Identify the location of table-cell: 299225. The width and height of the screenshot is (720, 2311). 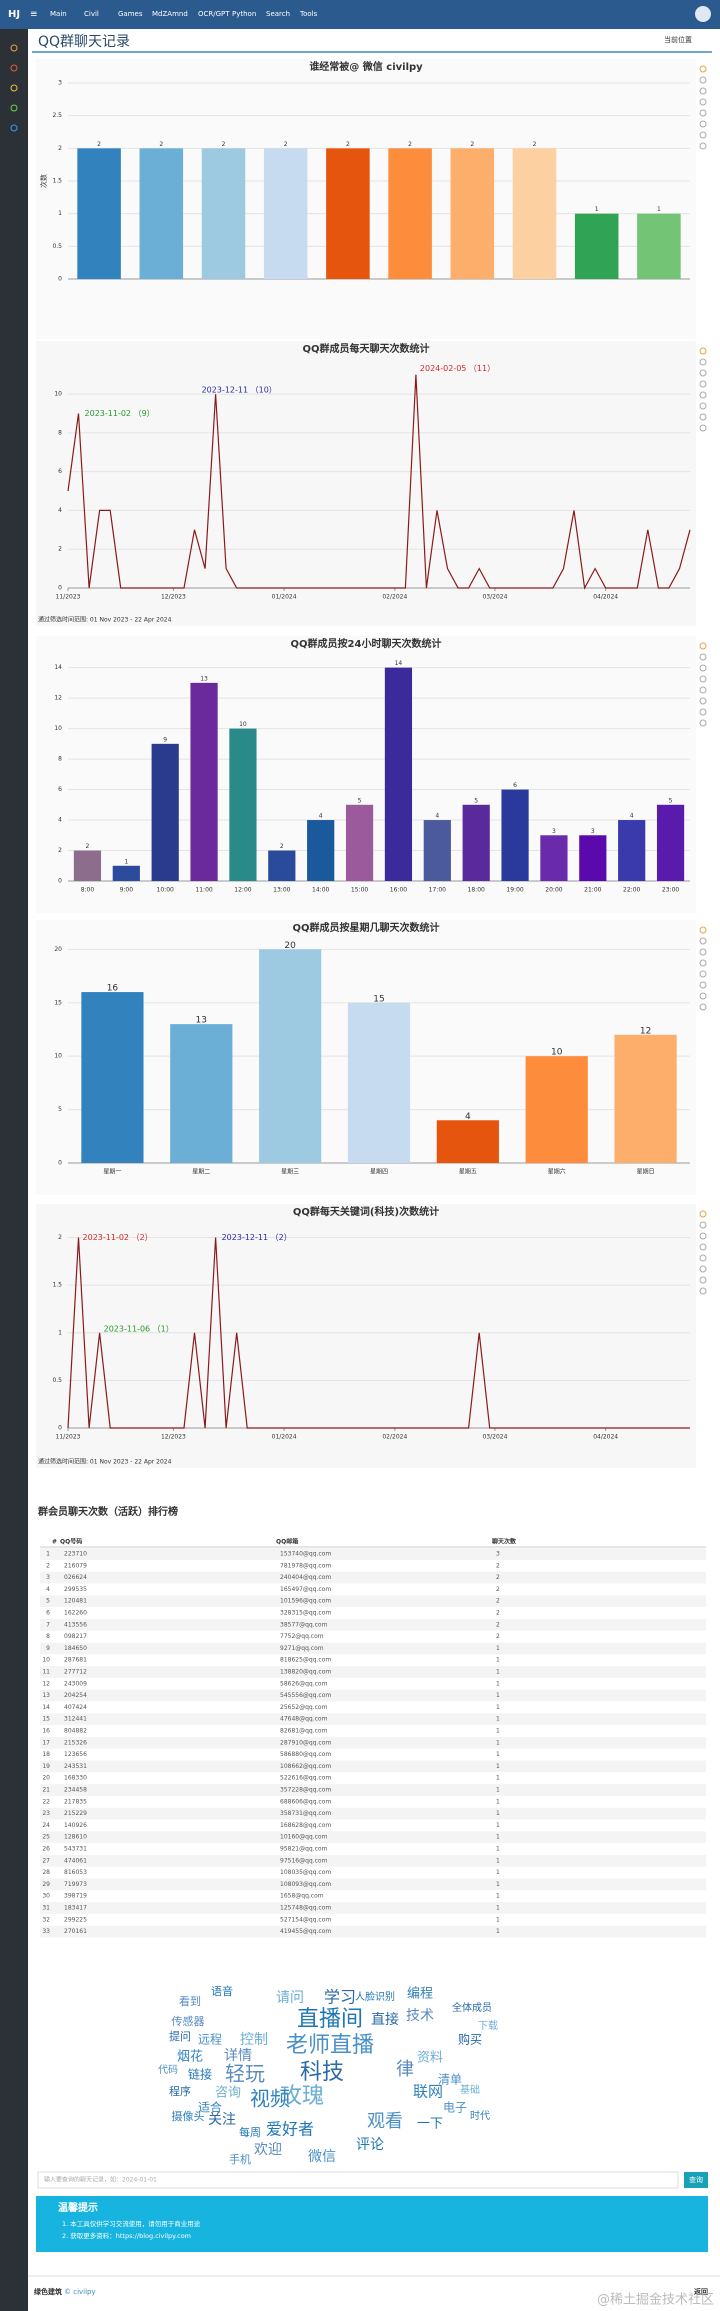
(75, 1919).